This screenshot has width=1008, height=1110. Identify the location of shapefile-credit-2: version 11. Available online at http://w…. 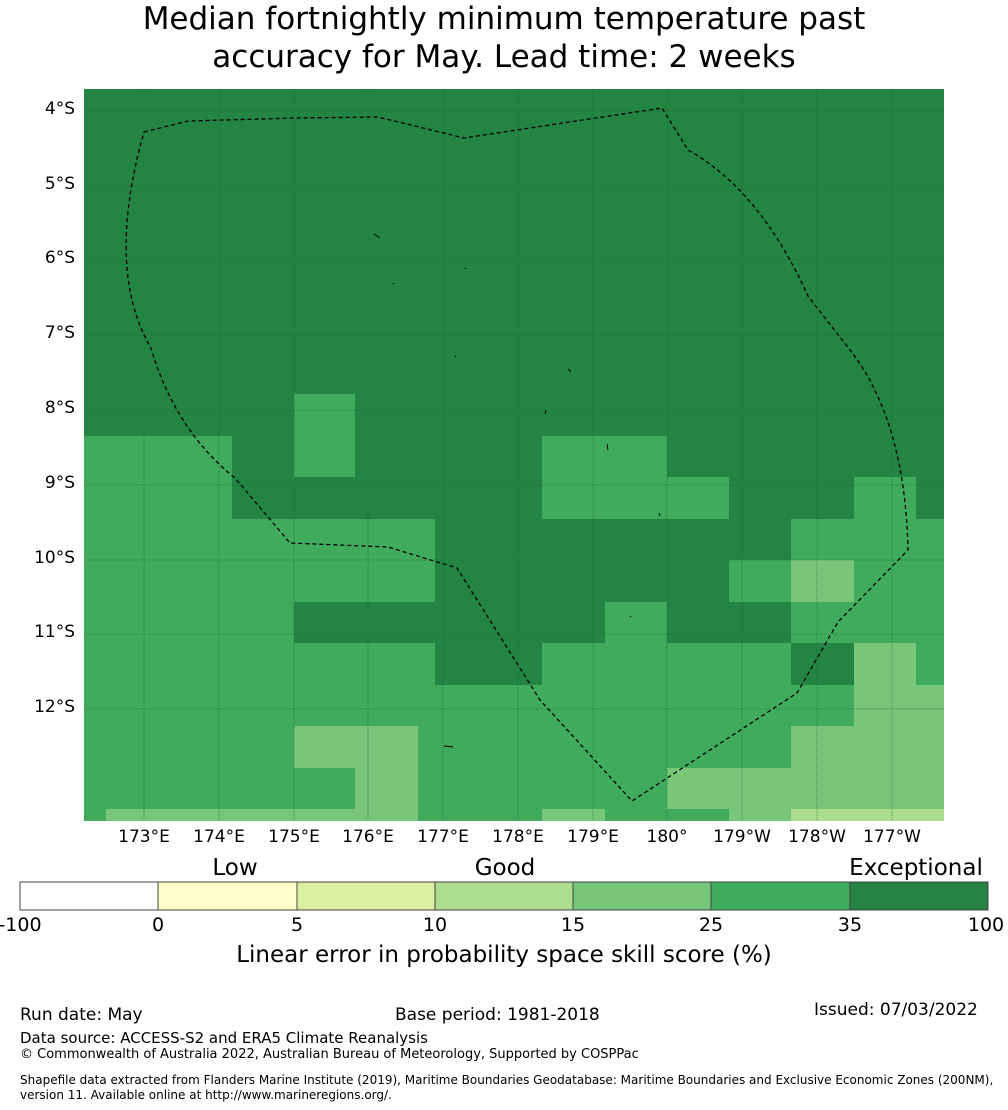
(206, 1095).